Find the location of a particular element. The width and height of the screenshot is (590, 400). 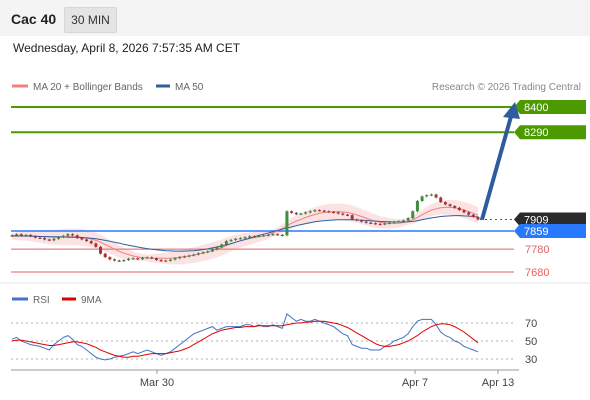

rsi-tick-70: 70 is located at coordinates (531, 324).